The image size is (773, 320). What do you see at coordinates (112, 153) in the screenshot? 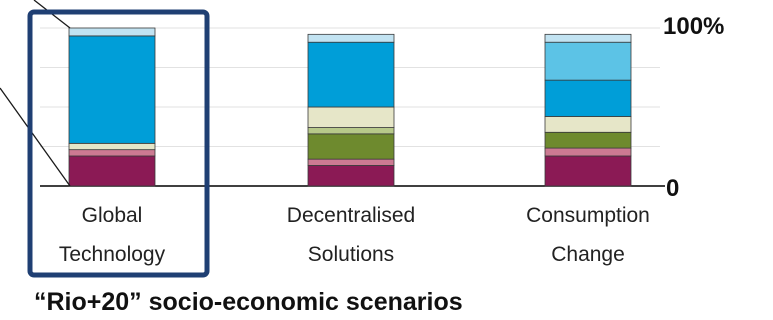
I see `bar-segment-c1-s2` at bounding box center [112, 153].